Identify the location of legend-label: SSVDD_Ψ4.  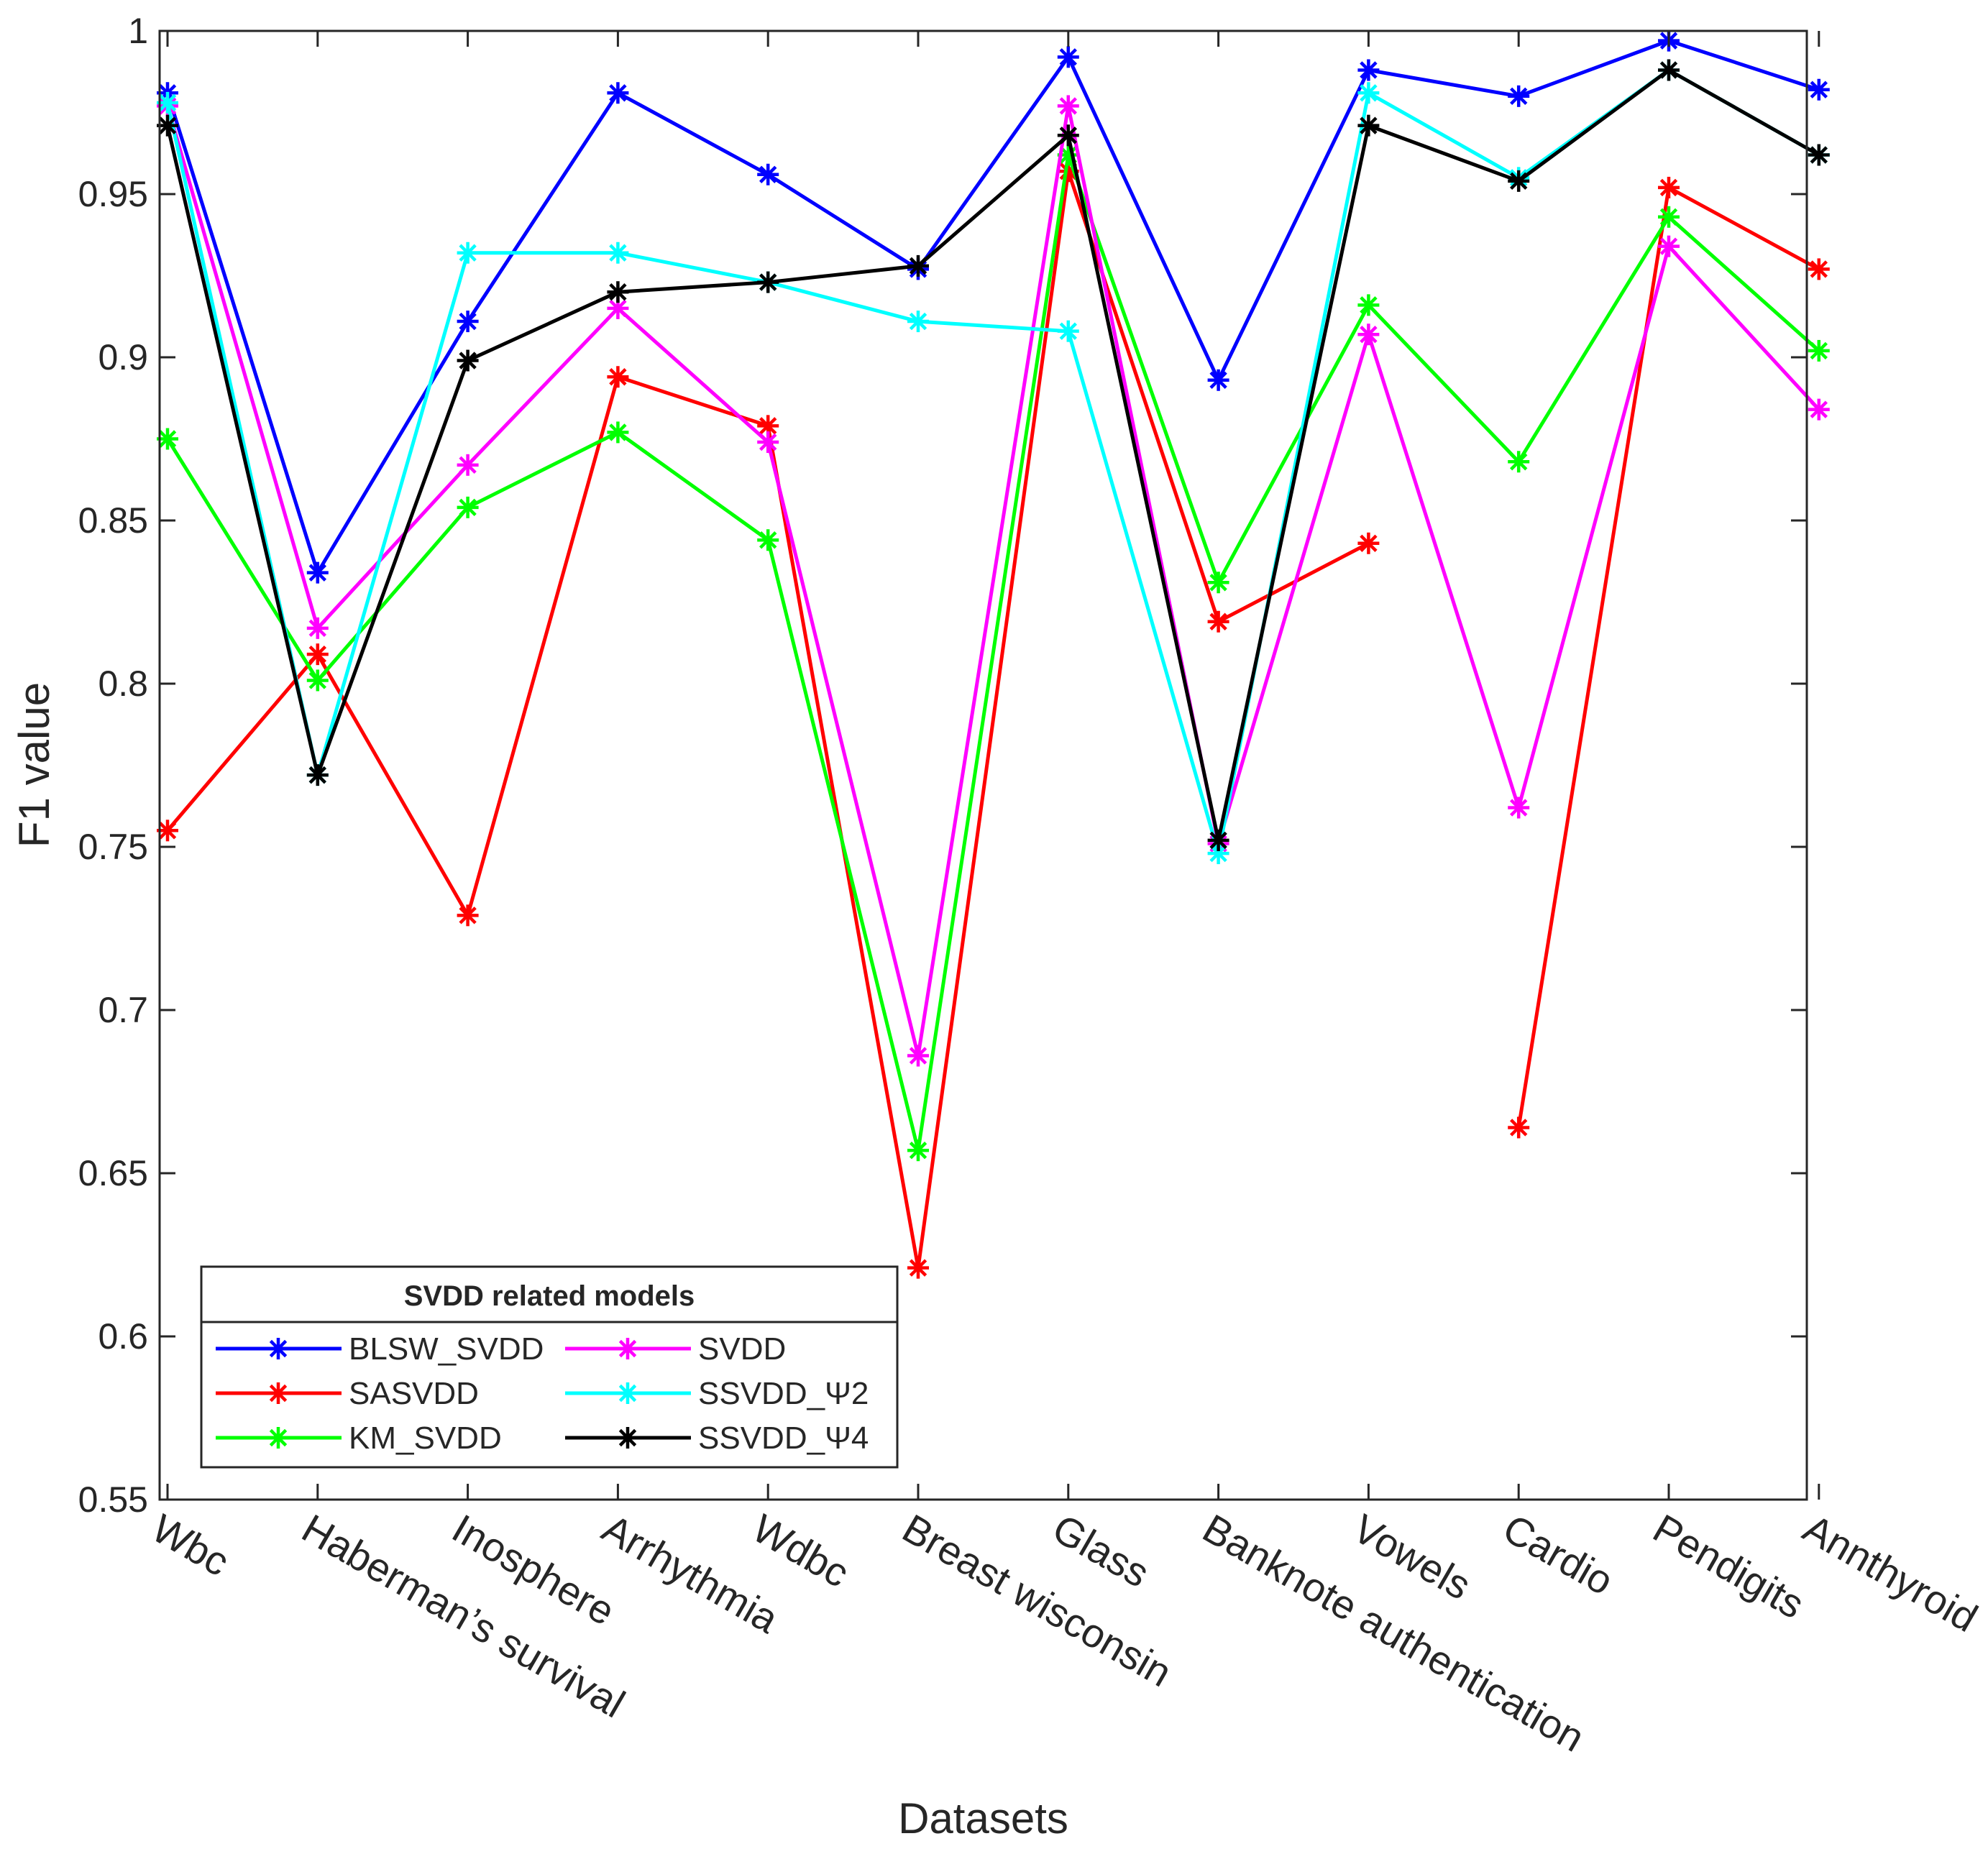
(783, 1438).